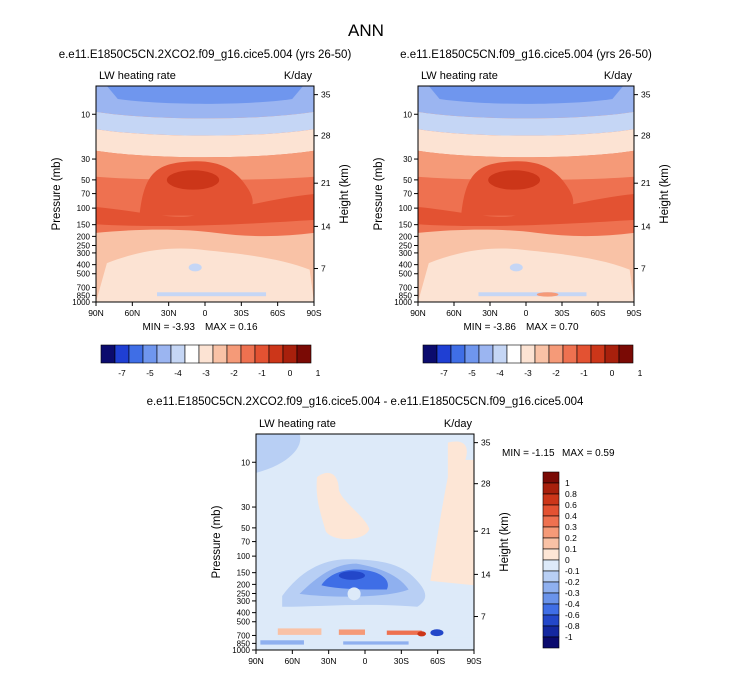 The width and height of the screenshot is (733, 678). What do you see at coordinates (567, 560) in the screenshot?
I see `colorbar-tick-label: 0` at bounding box center [567, 560].